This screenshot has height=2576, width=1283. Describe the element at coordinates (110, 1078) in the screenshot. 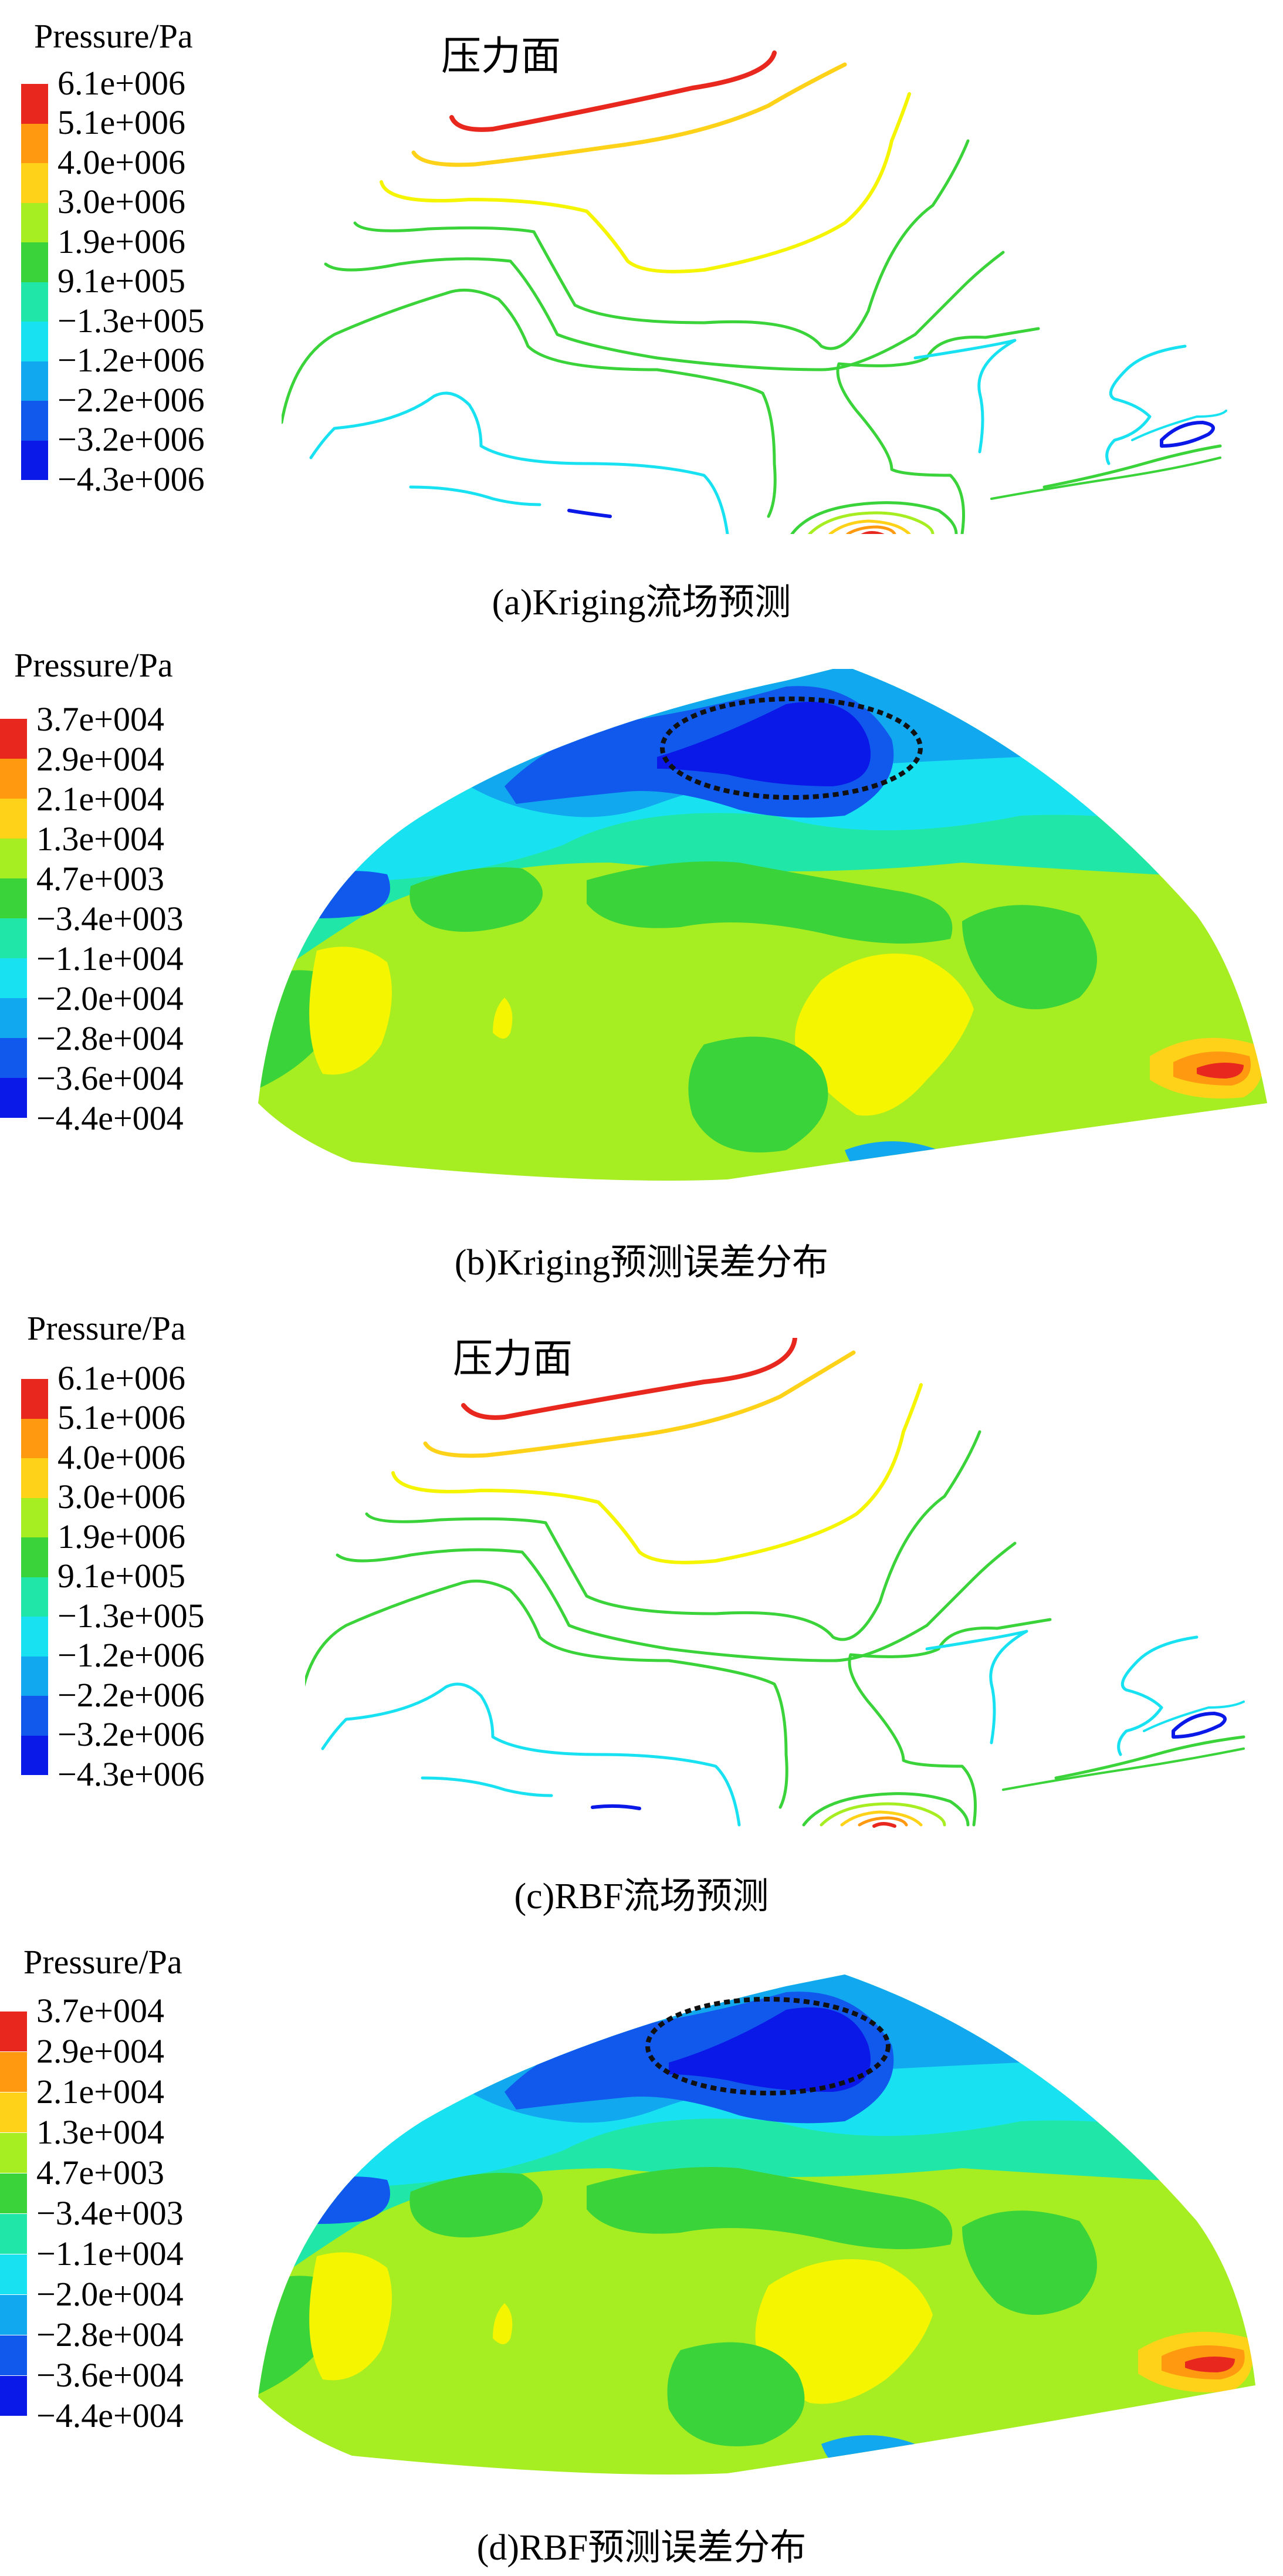

I see `colorbar-tick: −3.6e+004` at that location.